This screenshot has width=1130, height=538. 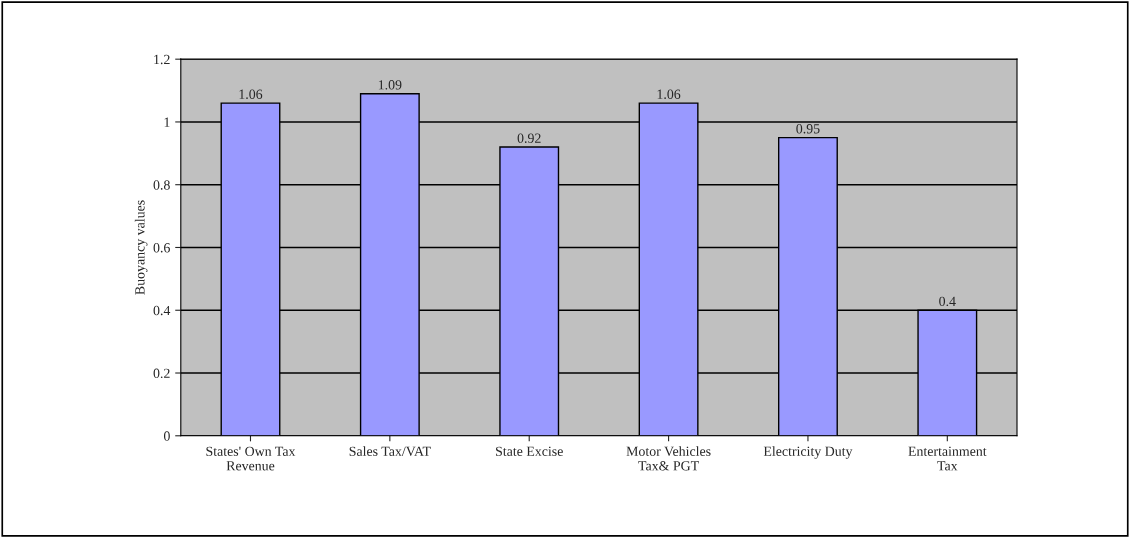 What do you see at coordinates (529, 451) in the screenshot?
I see `x-tick-label: State Excise` at bounding box center [529, 451].